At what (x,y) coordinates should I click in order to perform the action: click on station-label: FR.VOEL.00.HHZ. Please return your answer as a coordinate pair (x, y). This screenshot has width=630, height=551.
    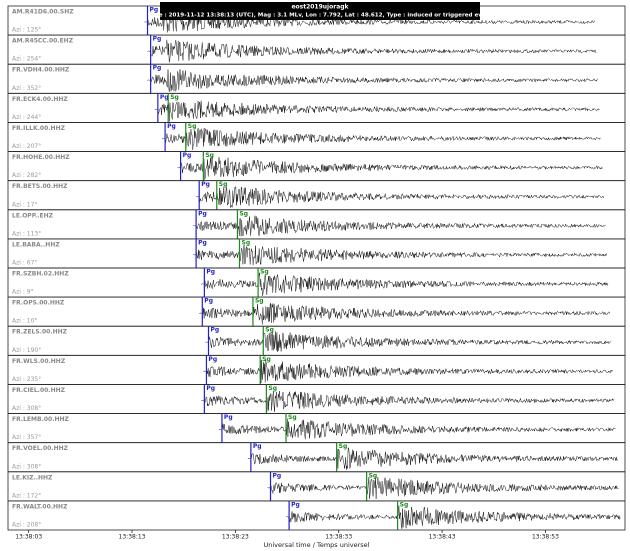
    Looking at the image, I should click on (40, 448).